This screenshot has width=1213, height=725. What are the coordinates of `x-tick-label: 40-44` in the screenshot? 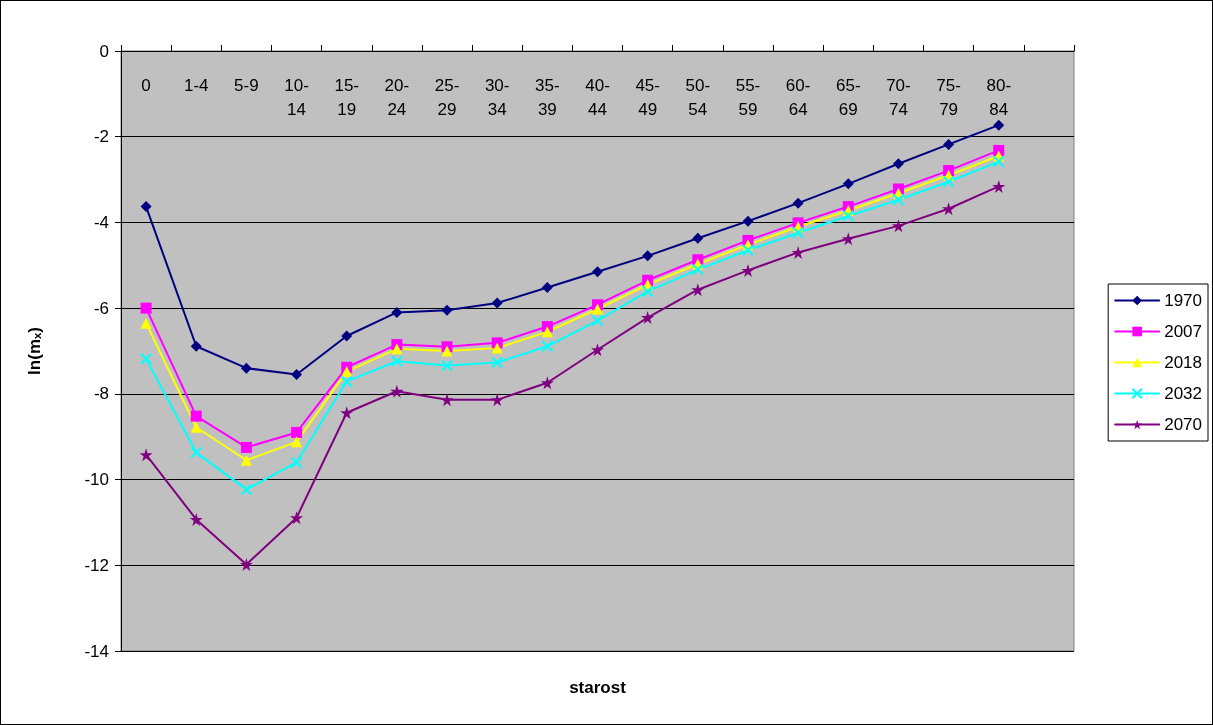 It's located at (597, 97).